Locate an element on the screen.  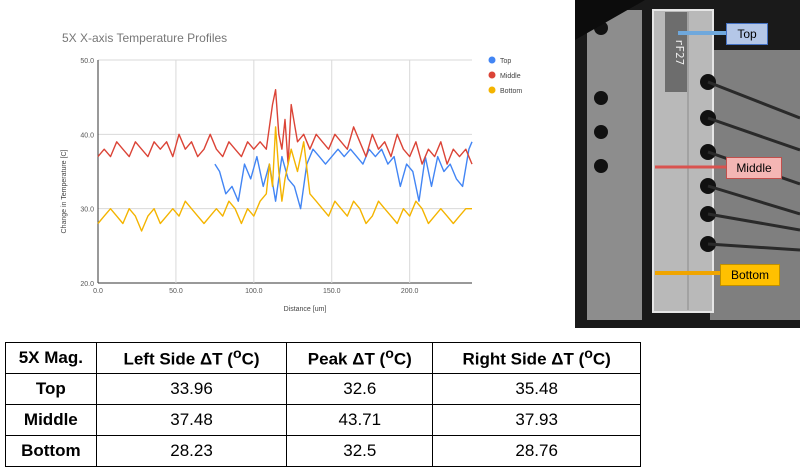
series-line-middle is located at coordinates (285, 126).